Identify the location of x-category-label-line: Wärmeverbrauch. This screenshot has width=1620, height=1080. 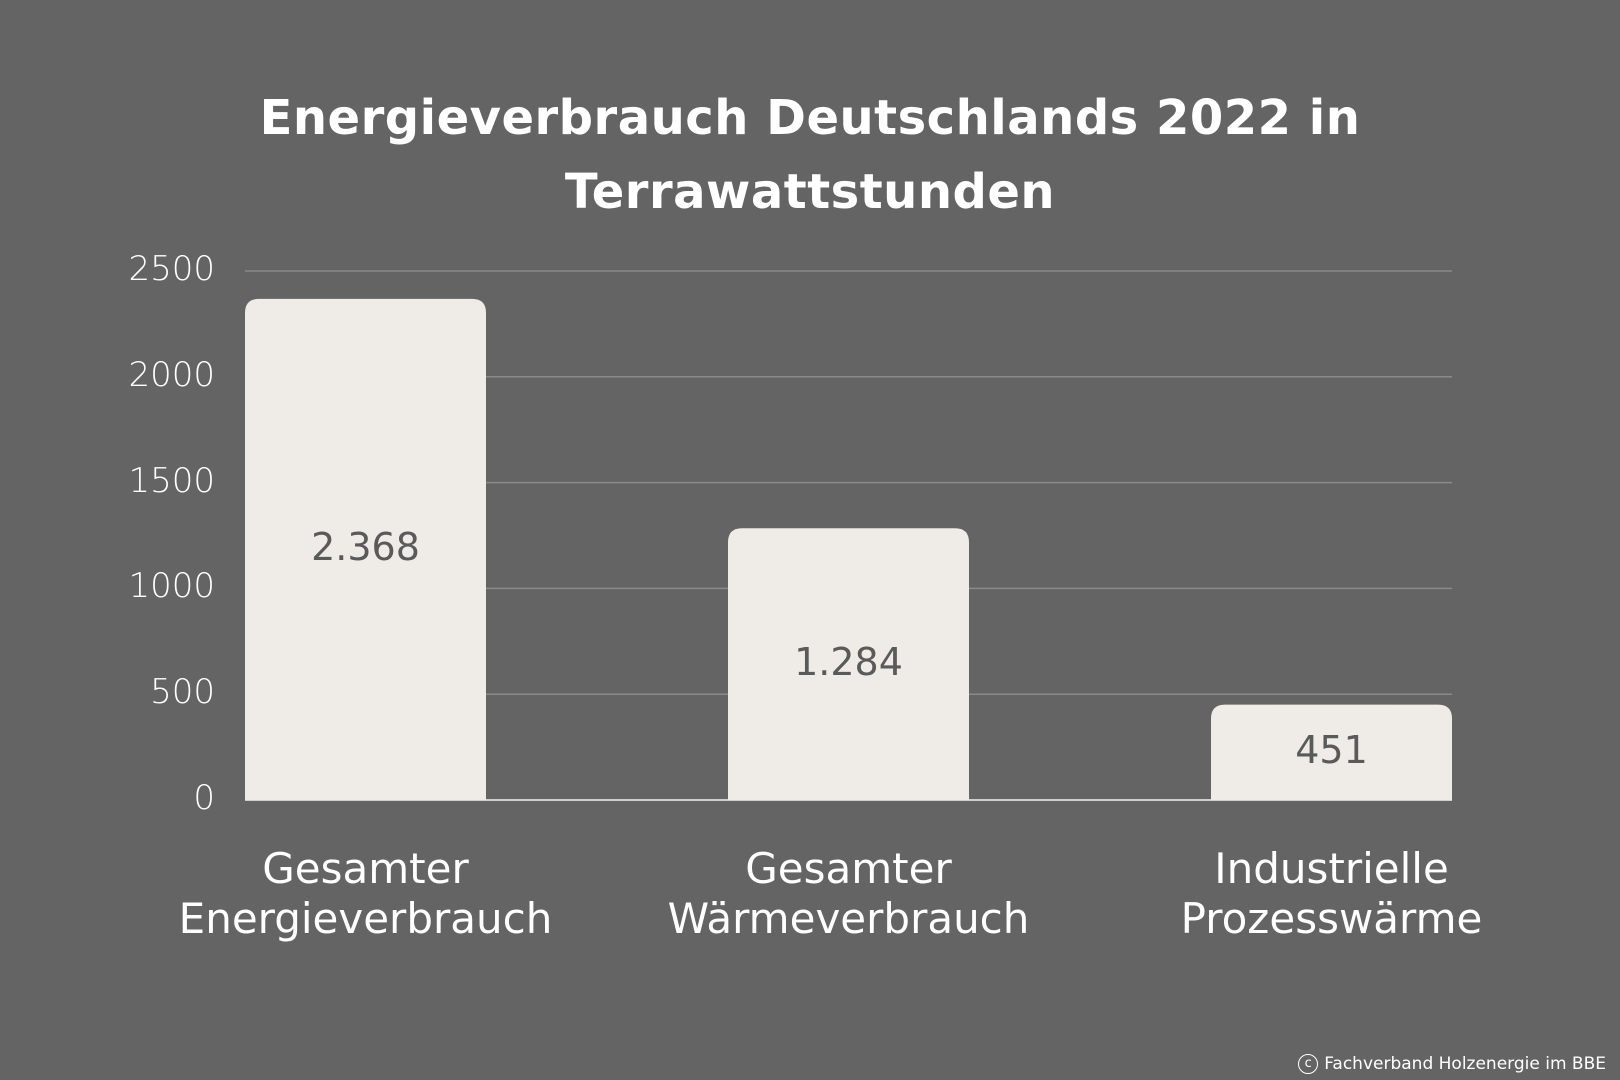
(848, 918).